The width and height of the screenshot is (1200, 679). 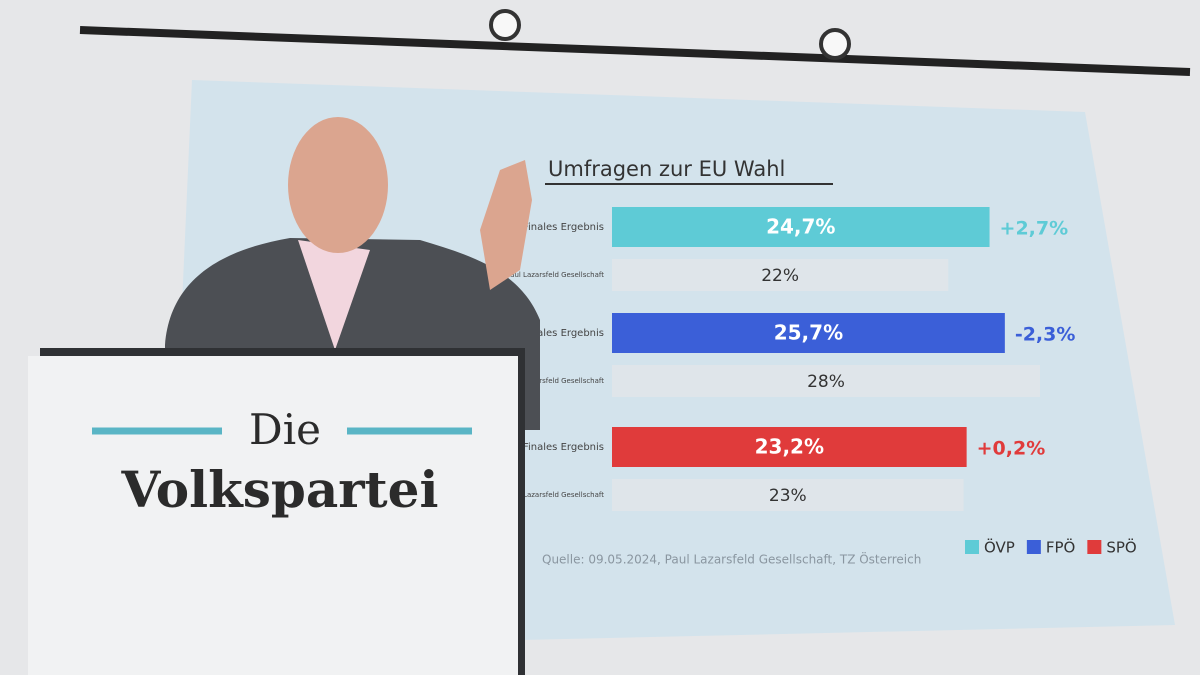 I want to click on light-rail, so click(x=635, y=51).